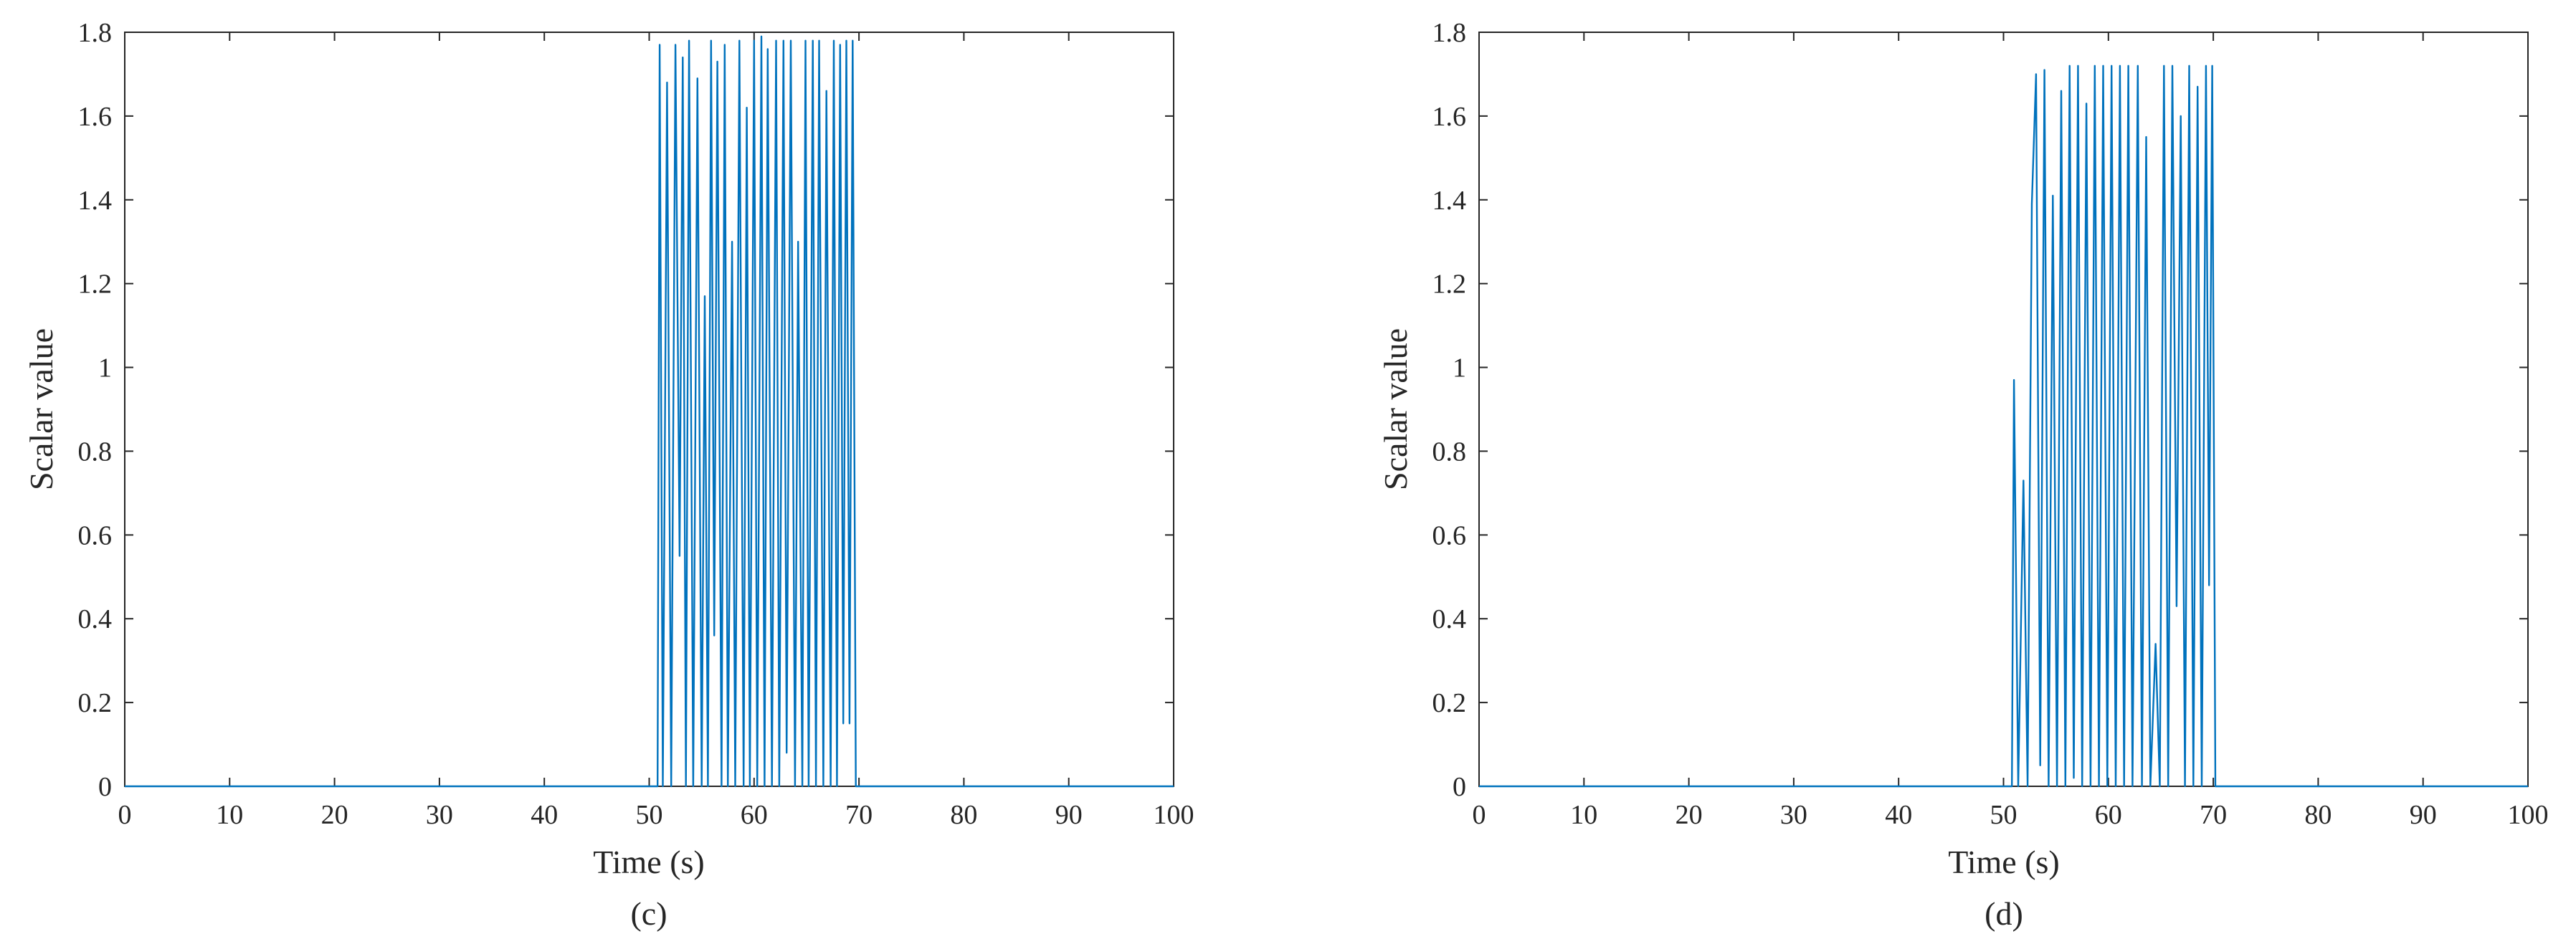  I want to click on chart-caption: (c), so click(648, 913).